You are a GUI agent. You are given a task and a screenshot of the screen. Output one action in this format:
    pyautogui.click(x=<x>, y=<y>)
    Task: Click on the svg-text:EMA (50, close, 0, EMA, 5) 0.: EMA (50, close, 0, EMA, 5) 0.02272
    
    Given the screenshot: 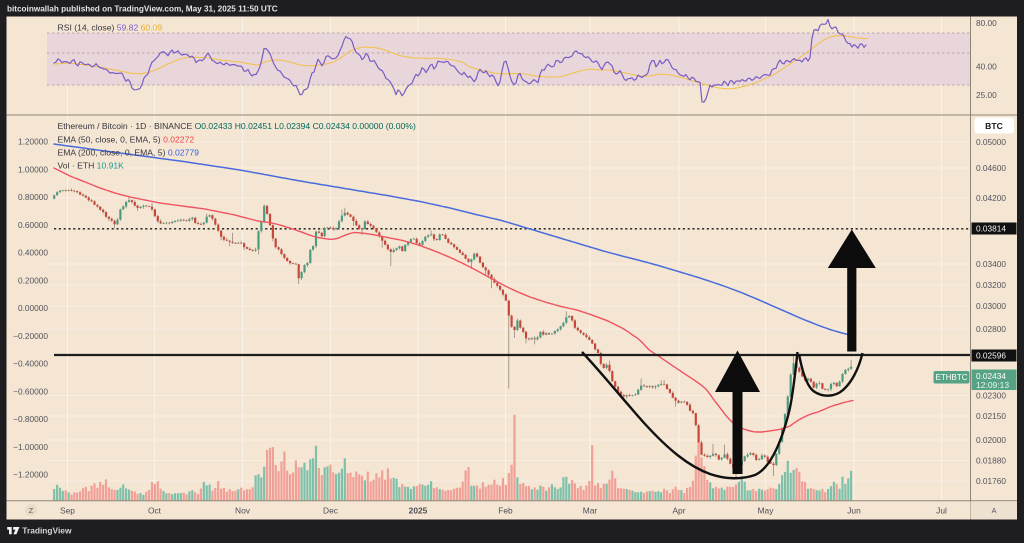 What is the action you would take?
    pyautogui.click(x=126, y=140)
    